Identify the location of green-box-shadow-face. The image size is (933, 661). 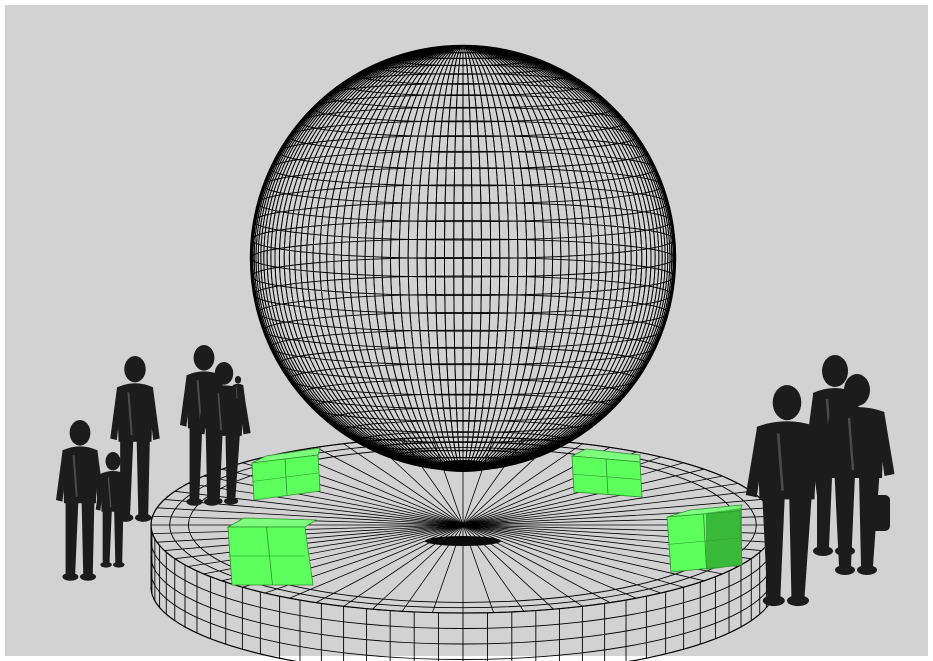
(724, 539).